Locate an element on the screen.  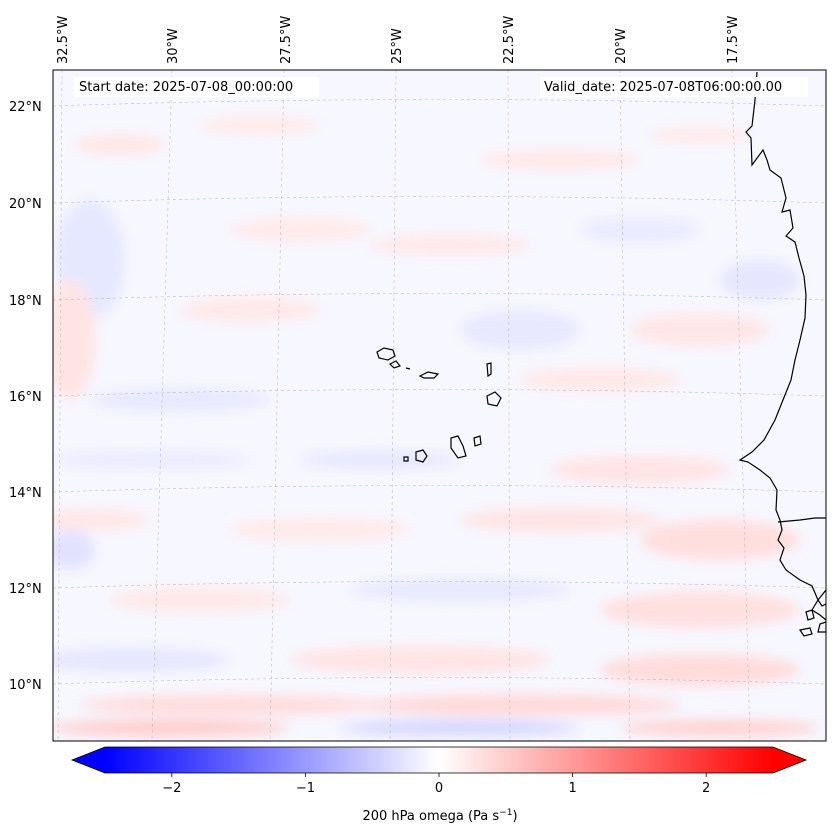
lat-label-16n: 16°N is located at coordinates (25, 397).